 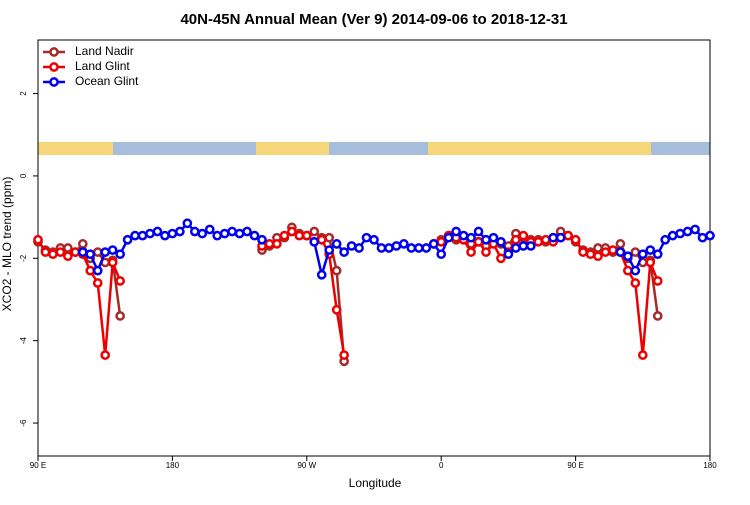 I want to click on x-tick-label: 180, so click(x=173, y=465).